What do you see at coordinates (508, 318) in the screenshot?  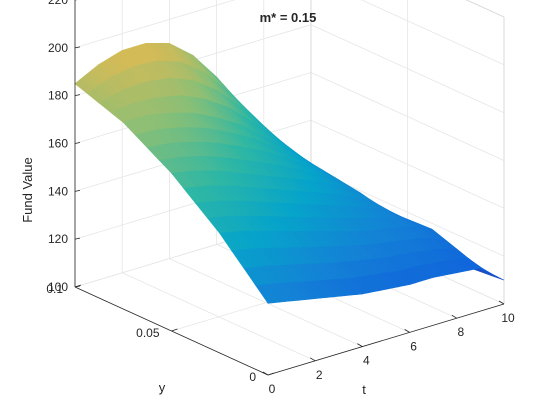 I see `x-tick-label: 10` at bounding box center [508, 318].